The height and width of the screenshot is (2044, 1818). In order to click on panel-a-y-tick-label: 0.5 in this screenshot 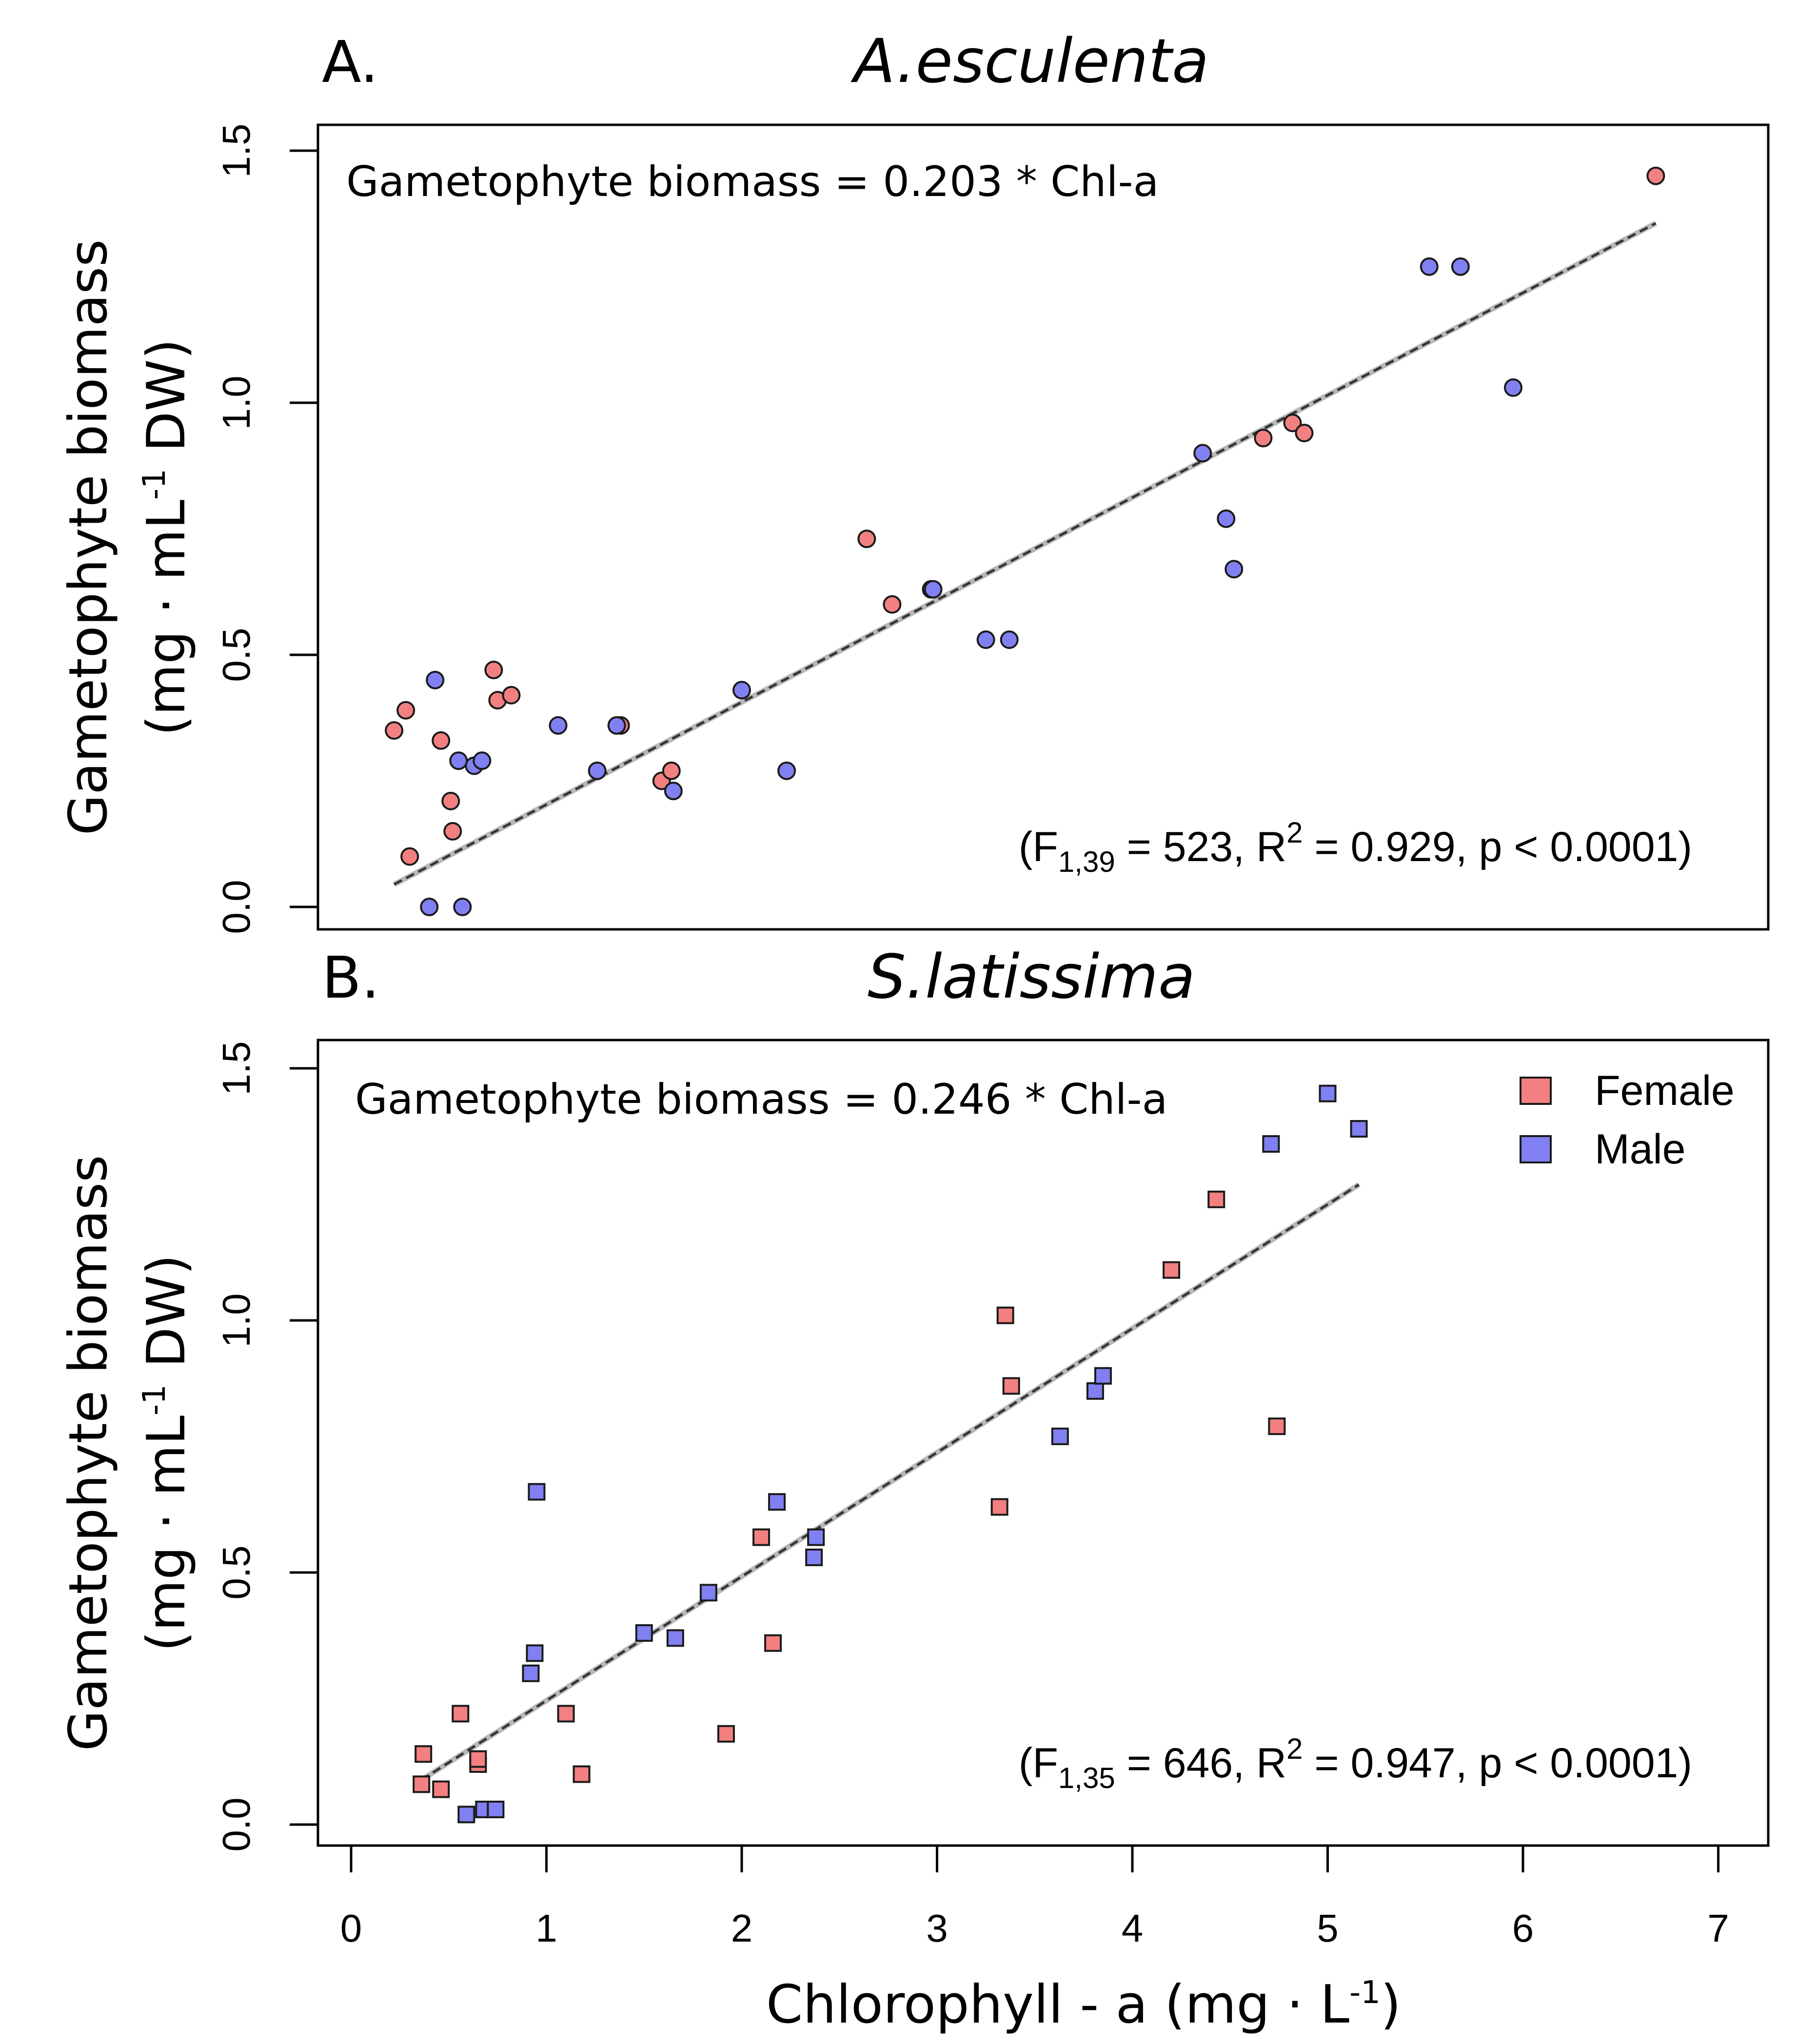, I will do `click(236, 655)`.